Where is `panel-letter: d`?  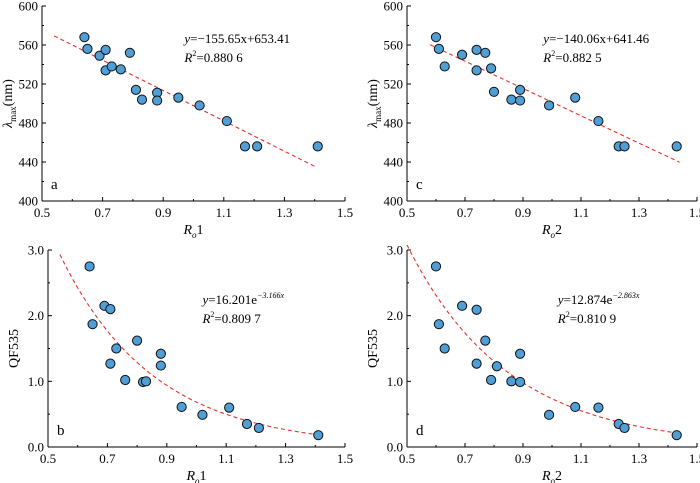 panel-letter: d is located at coordinates (420, 431).